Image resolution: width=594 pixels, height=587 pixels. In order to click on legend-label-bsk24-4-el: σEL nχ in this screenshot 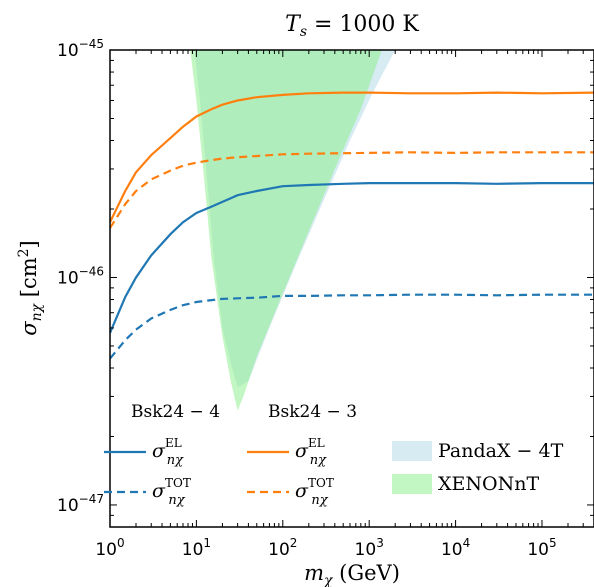, I will do `click(168, 452)`.